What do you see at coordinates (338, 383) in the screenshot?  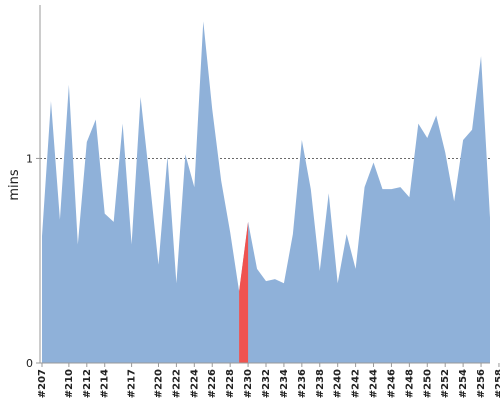 I see `x-tick-label: #240` at bounding box center [338, 383].